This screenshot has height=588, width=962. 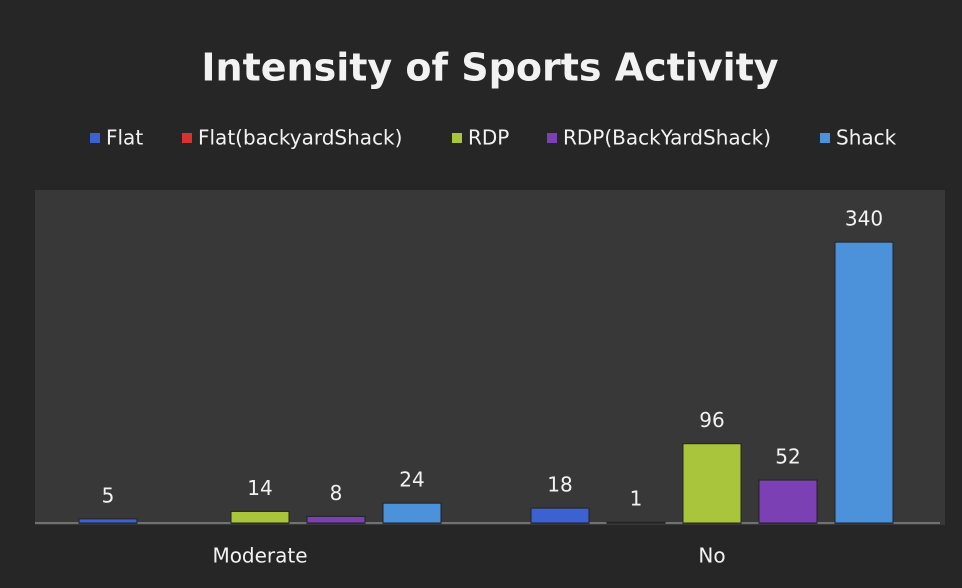 I want to click on data-label: 8, so click(x=336, y=493).